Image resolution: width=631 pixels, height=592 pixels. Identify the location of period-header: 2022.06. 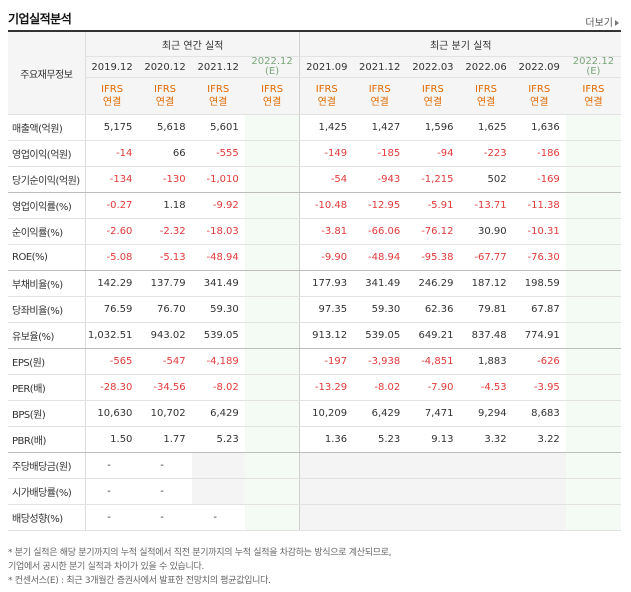
(486, 67).